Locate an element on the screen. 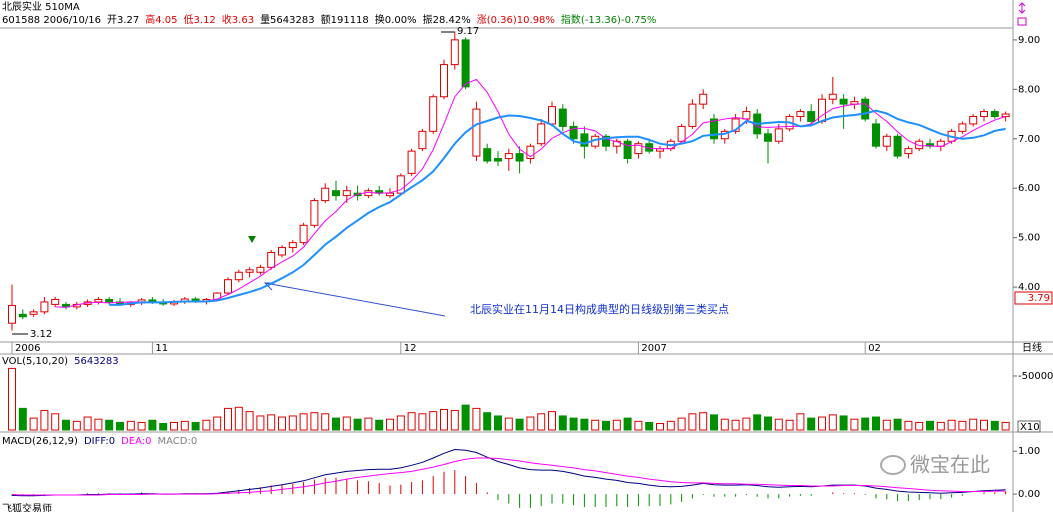 The width and height of the screenshot is (1053, 512). x-tick-label: 2006 is located at coordinates (27, 348).